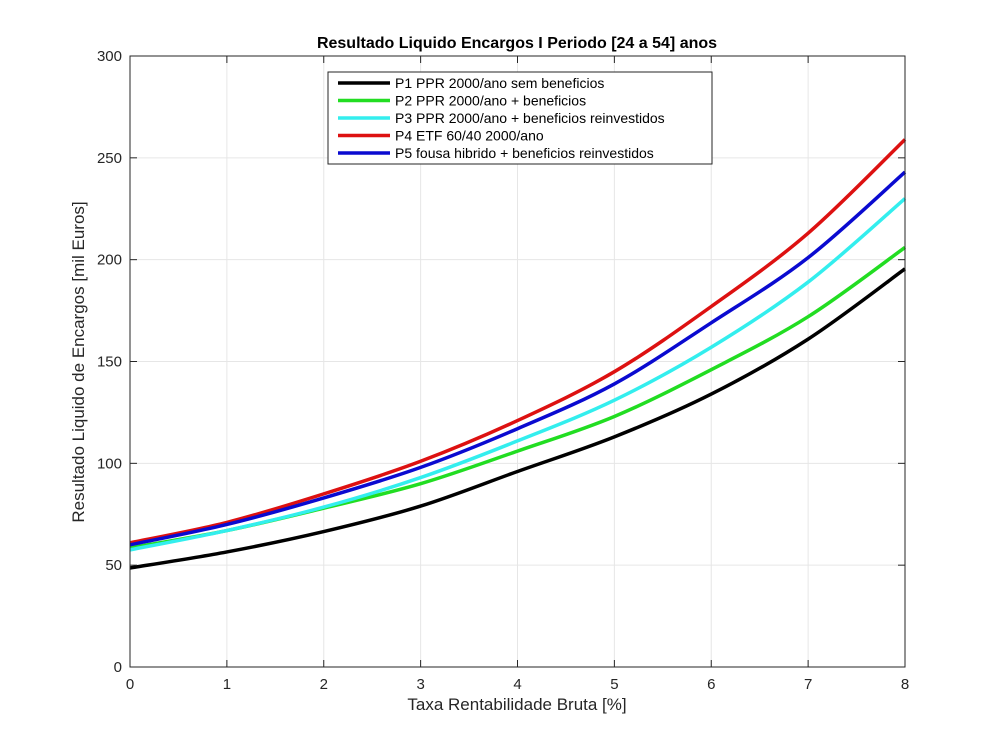  Describe the element at coordinates (905, 684) in the screenshot. I see `x-tick-label: 8` at that location.